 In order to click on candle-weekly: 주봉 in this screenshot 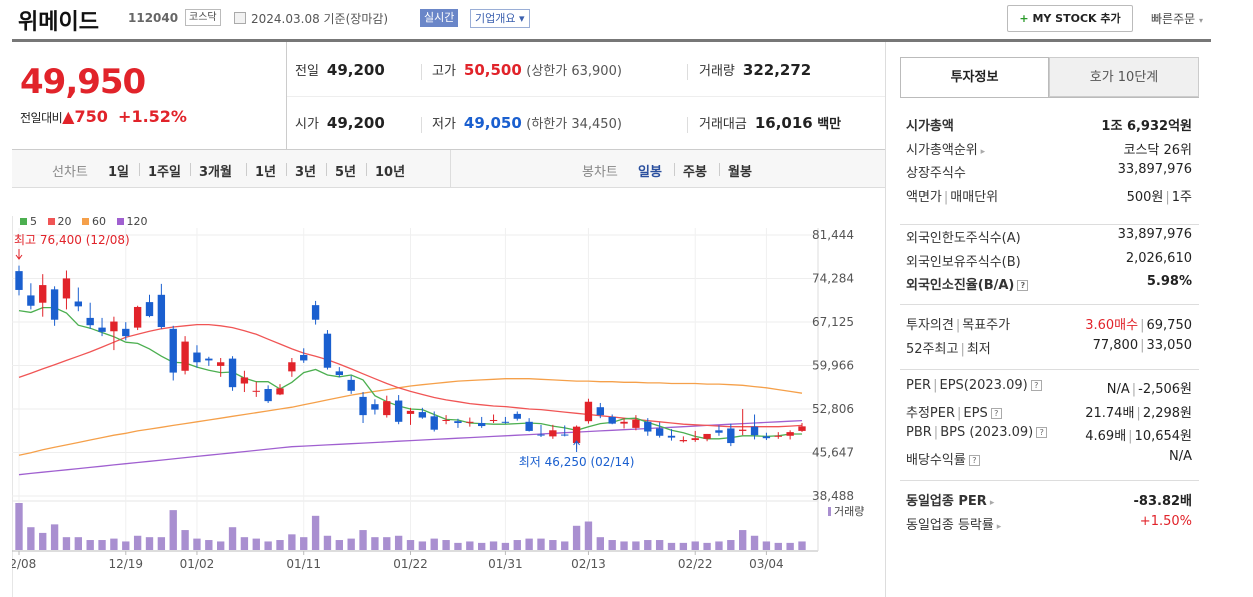, I will do `click(695, 172)`.